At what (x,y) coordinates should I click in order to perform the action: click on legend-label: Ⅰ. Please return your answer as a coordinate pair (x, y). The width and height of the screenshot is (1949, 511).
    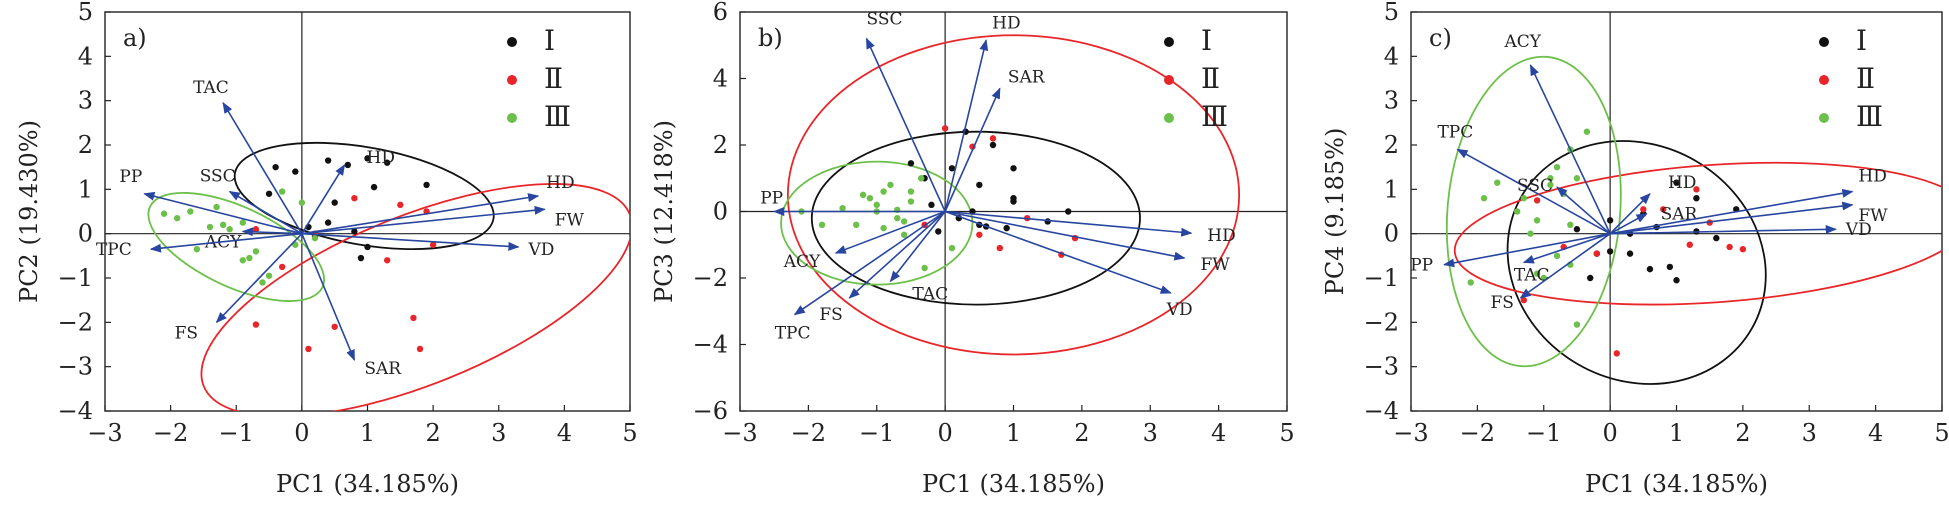
    Looking at the image, I should click on (549, 40).